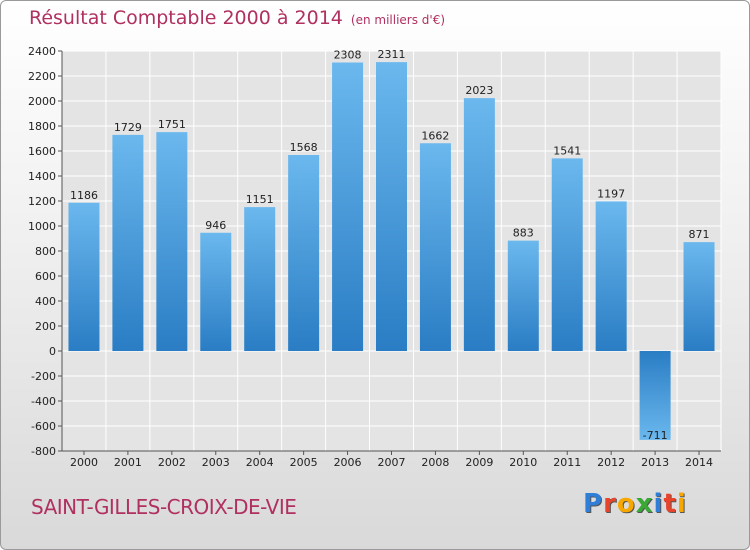  Describe the element at coordinates (260, 199) in the screenshot. I see `data-label: 1151` at that location.